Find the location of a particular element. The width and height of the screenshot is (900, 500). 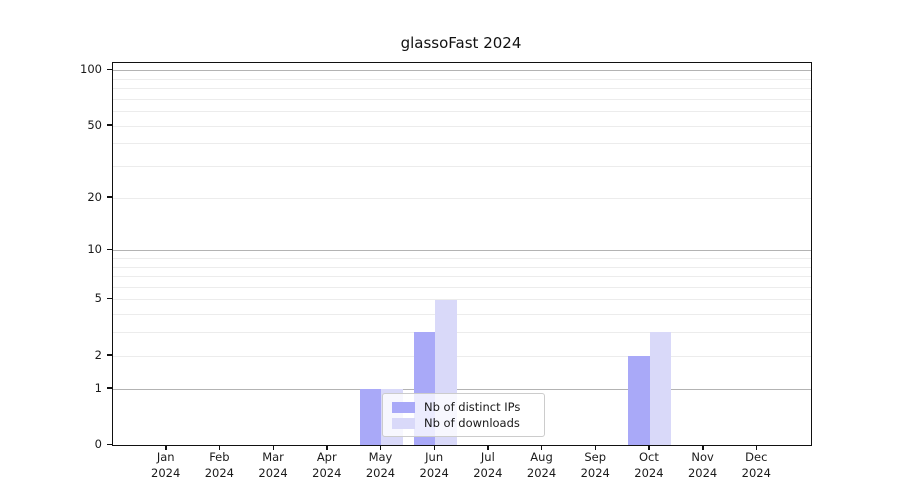

x-tick-label: May 2024 is located at coordinates (380, 465).